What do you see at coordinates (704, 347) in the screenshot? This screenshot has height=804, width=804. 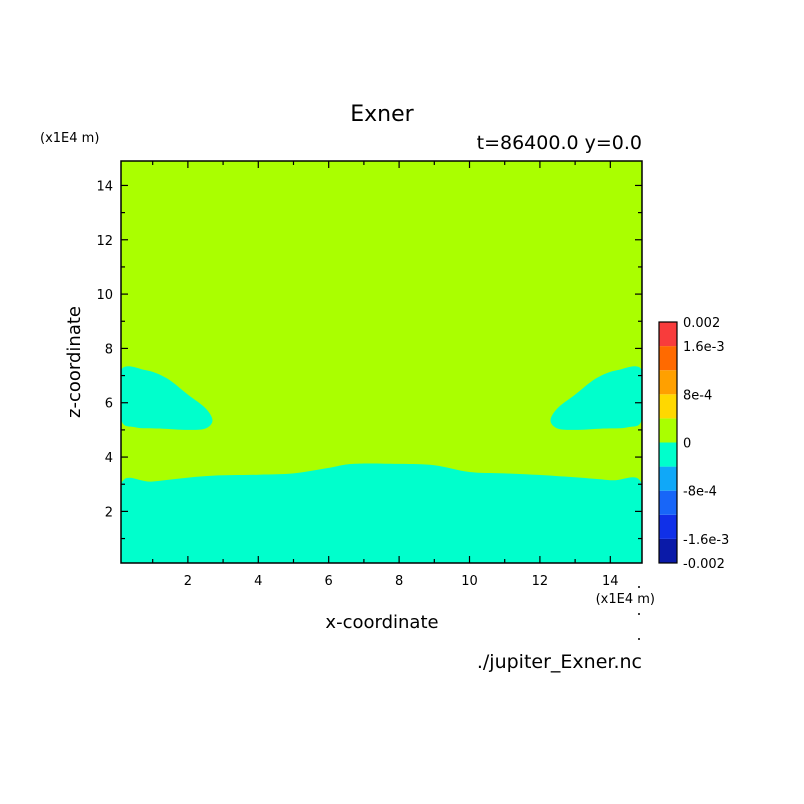 I see `colorbar-label: 1.6e-3` at bounding box center [704, 347].